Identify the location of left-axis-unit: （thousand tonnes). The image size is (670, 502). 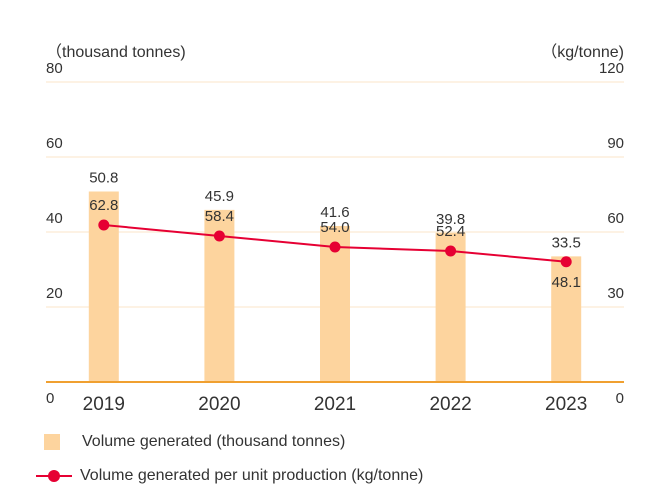
(116, 52).